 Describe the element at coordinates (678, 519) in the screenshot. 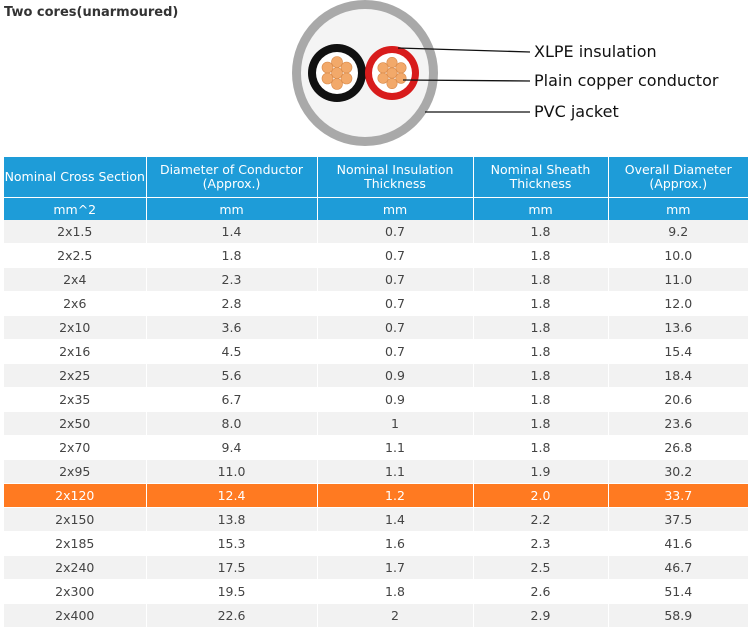

I see `cell-overall-diameter: 37.5` at that location.